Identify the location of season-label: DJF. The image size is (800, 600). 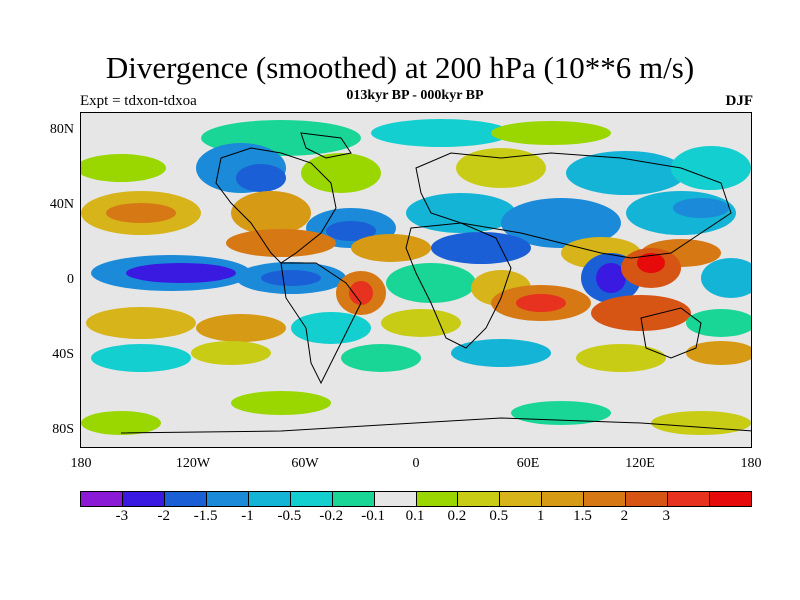
(739, 101).